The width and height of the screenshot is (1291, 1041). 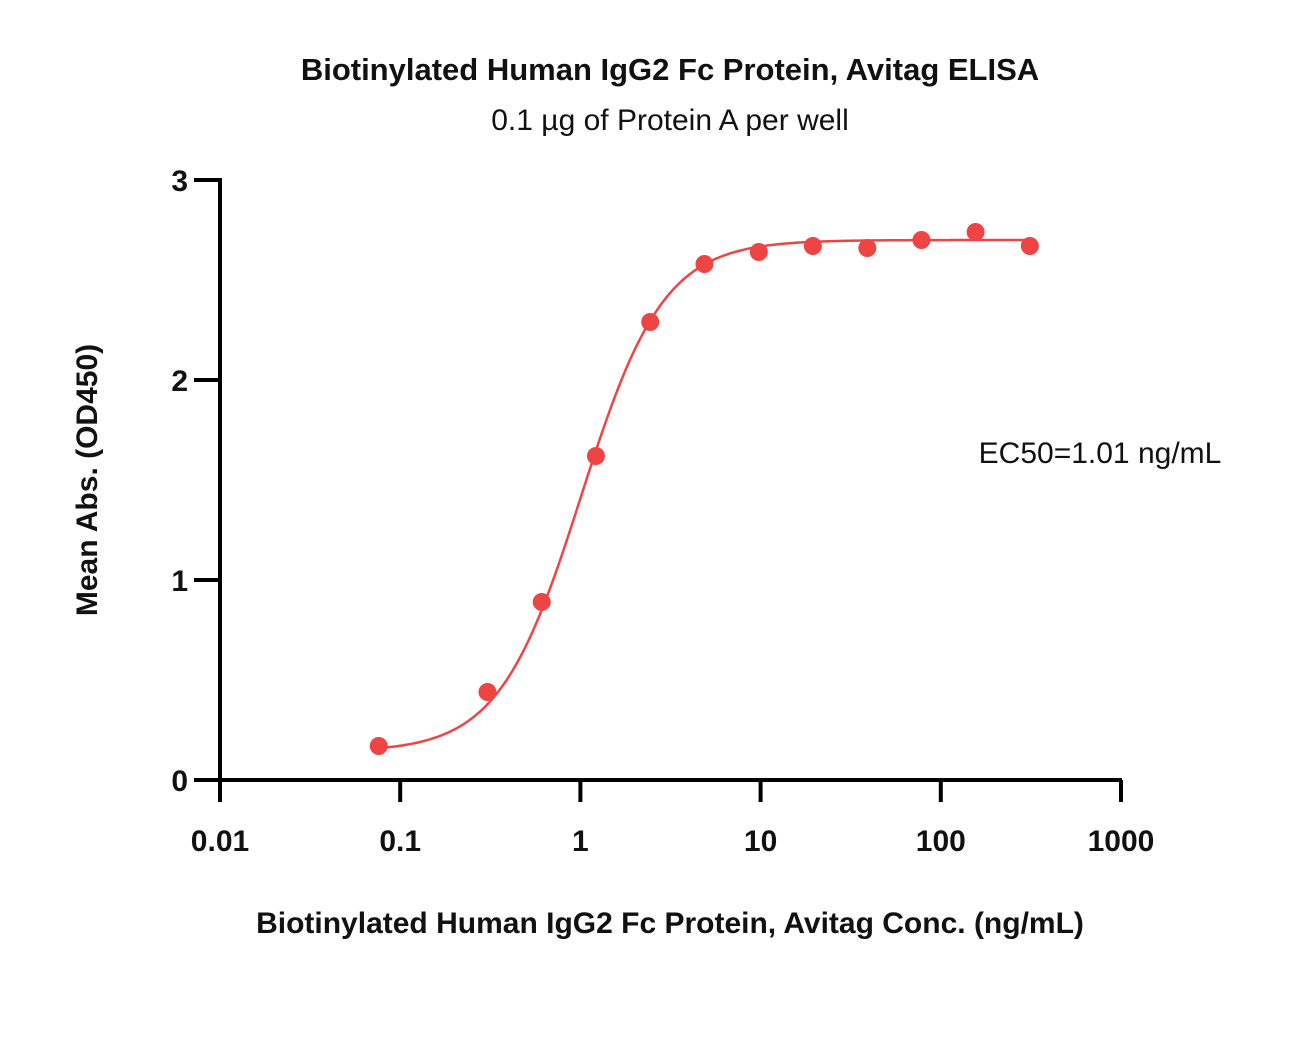 What do you see at coordinates (179, 381) in the screenshot?
I see `y-tick-label: 2` at bounding box center [179, 381].